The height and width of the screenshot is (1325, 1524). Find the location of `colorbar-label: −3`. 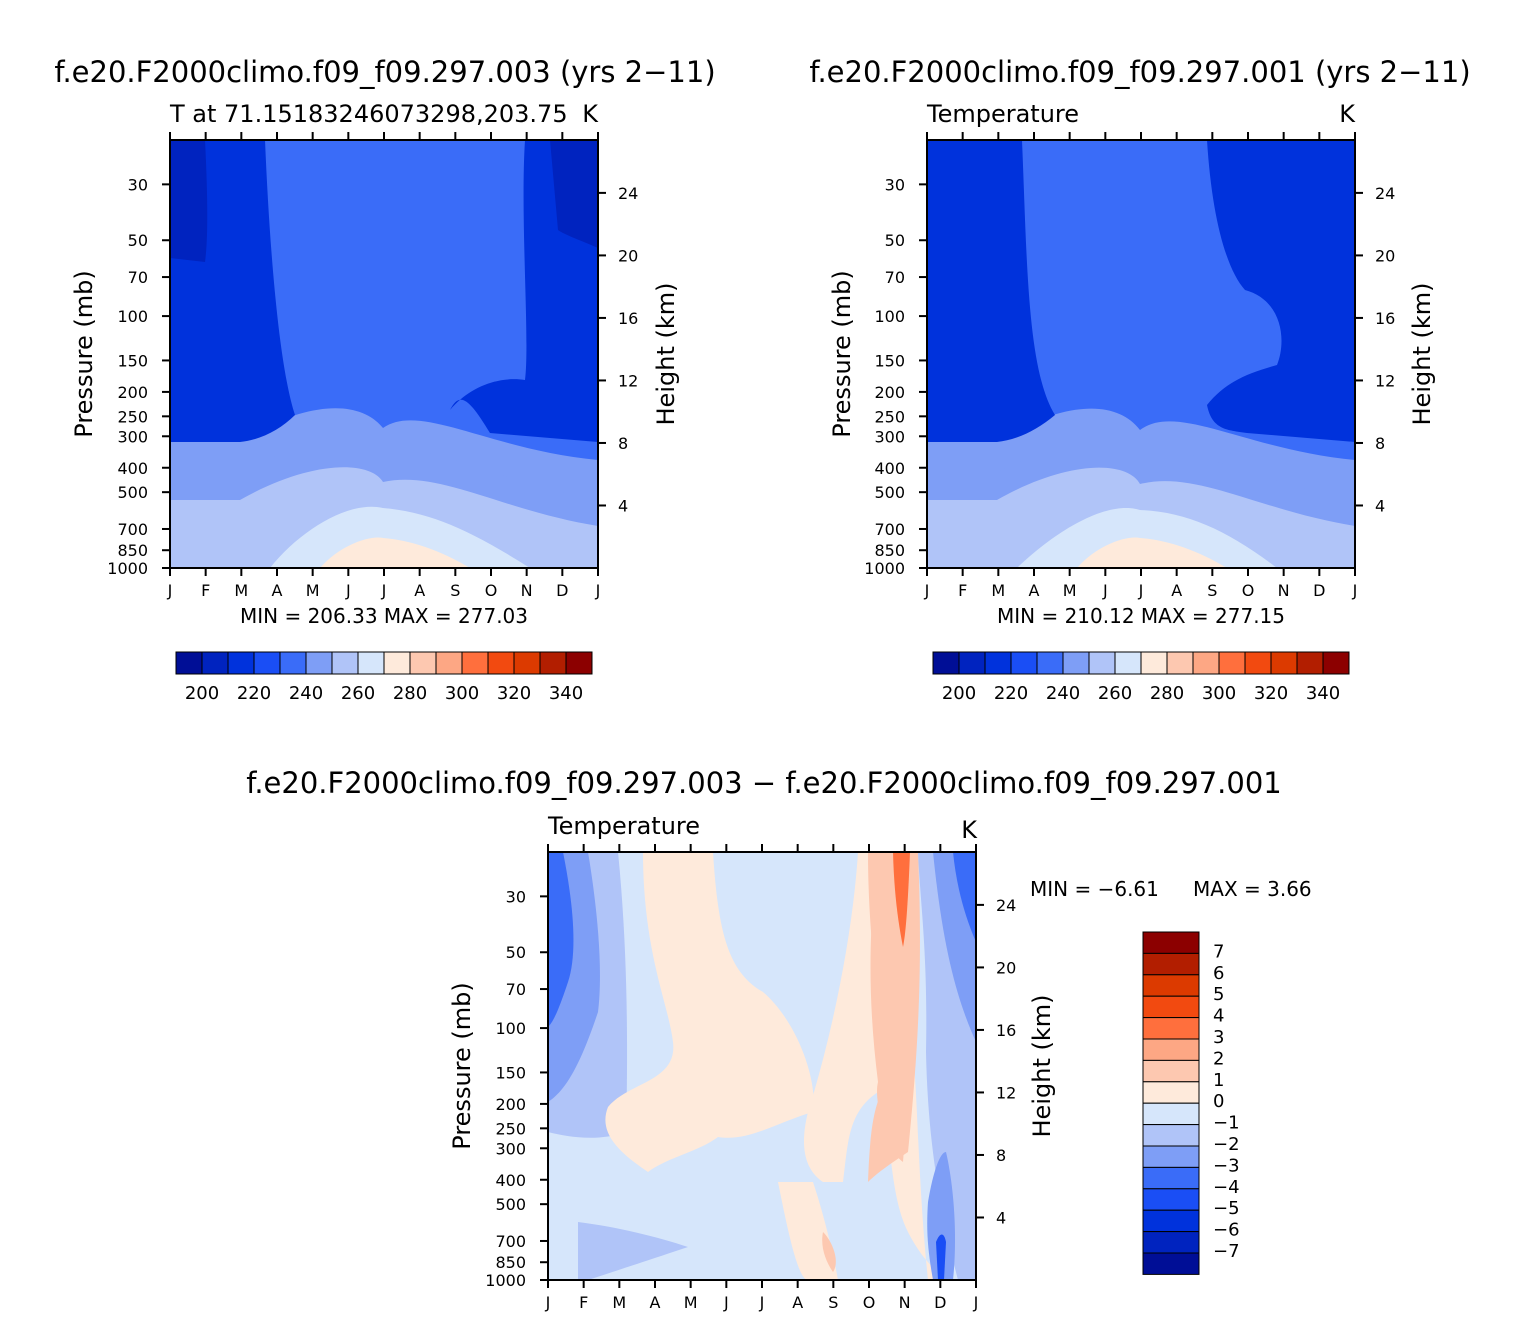

colorbar-label: −3 is located at coordinates (1226, 1165).